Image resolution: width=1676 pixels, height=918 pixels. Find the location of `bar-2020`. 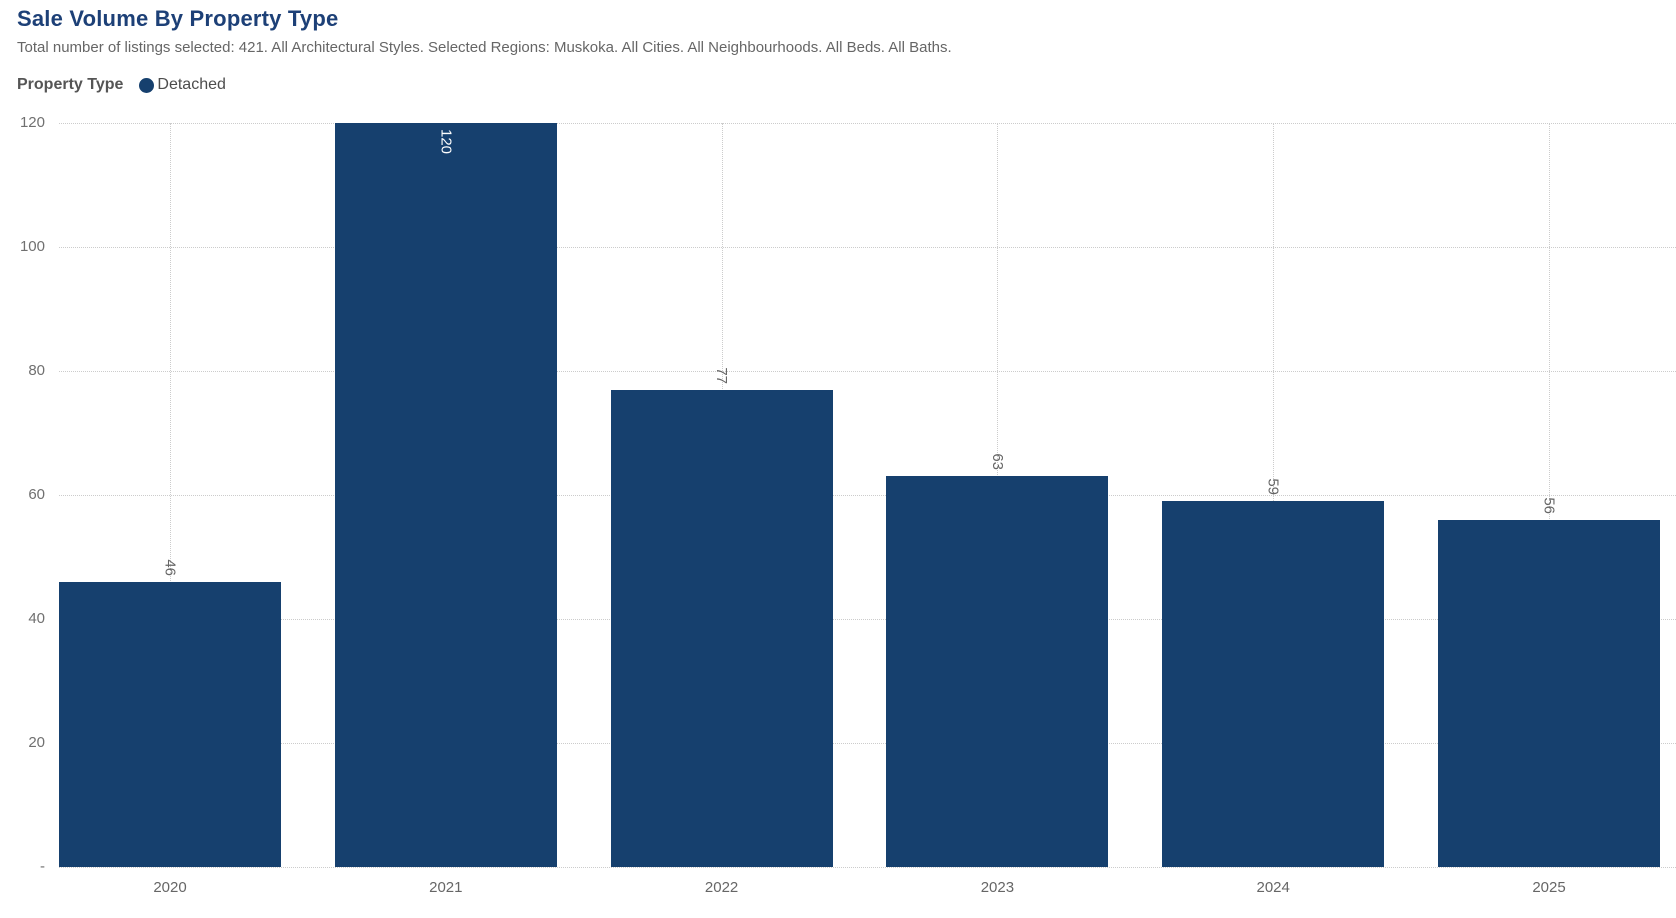

bar-2020 is located at coordinates (170, 724).